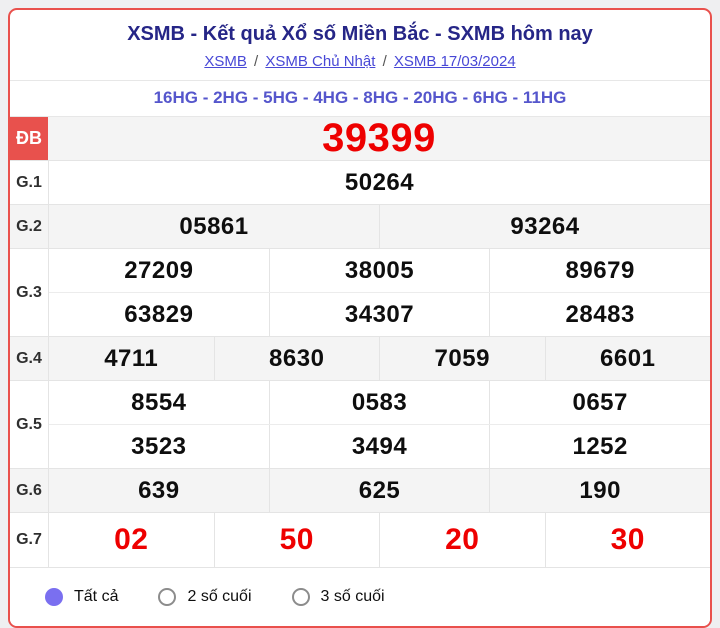 This screenshot has height=628, width=720. I want to click on prize-number: 50264, so click(379, 182).